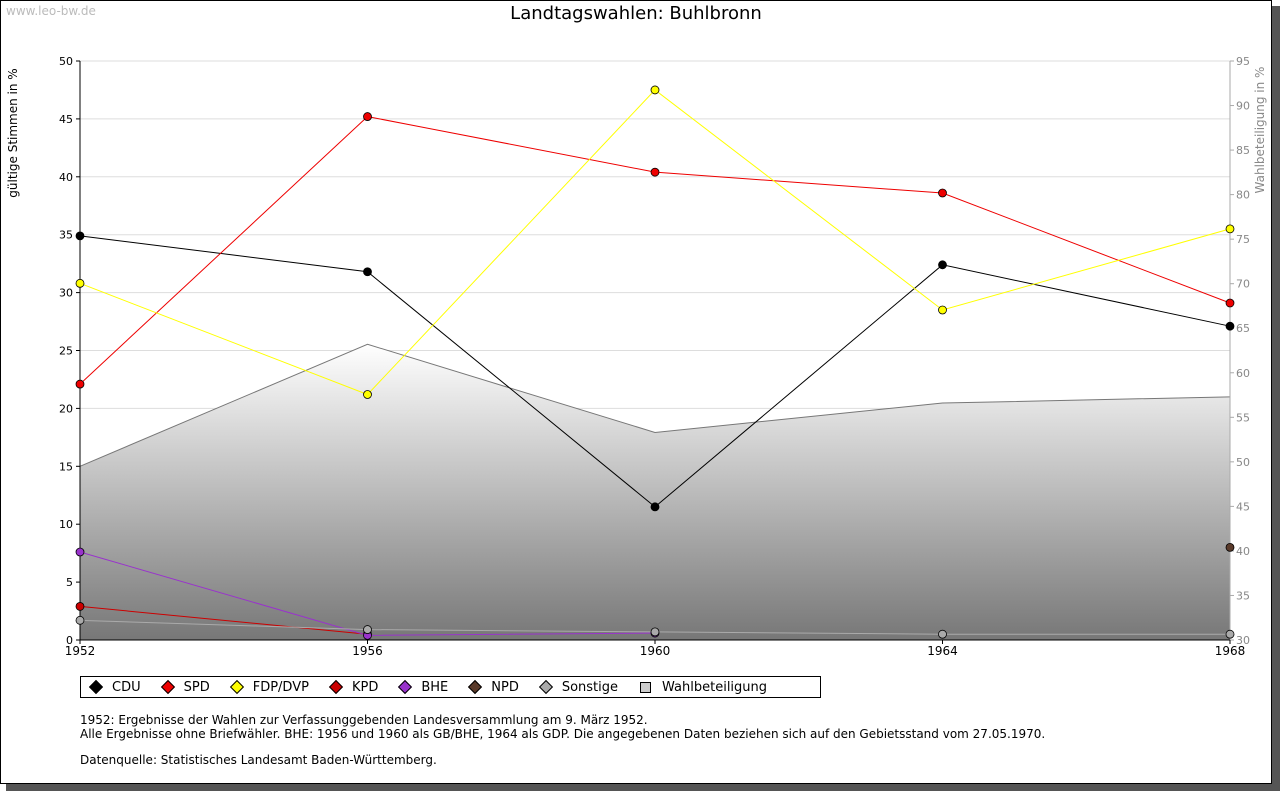 The image size is (1280, 791). I want to click on legend-label: CDU, so click(126, 687).